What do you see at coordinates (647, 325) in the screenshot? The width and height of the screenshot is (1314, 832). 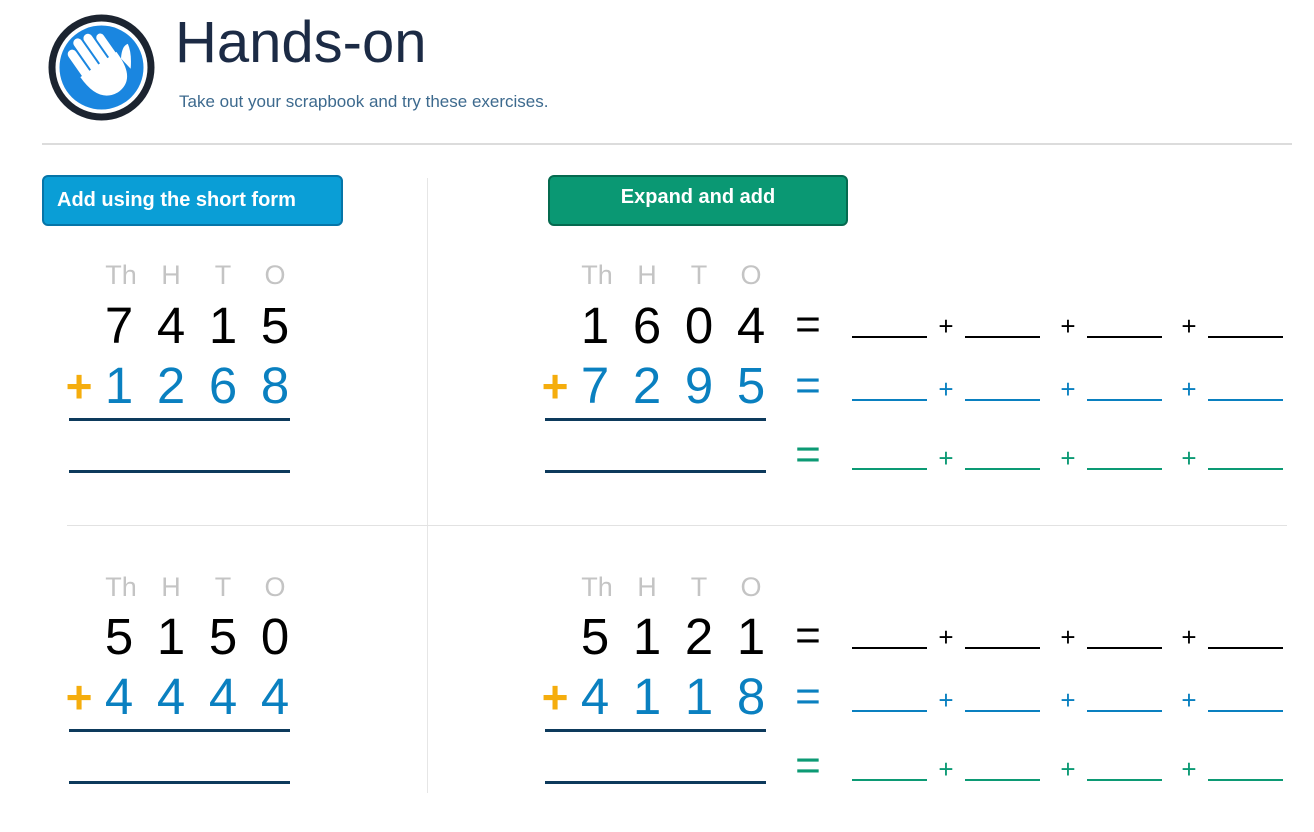 I see `top-digit-hundreds: 6` at bounding box center [647, 325].